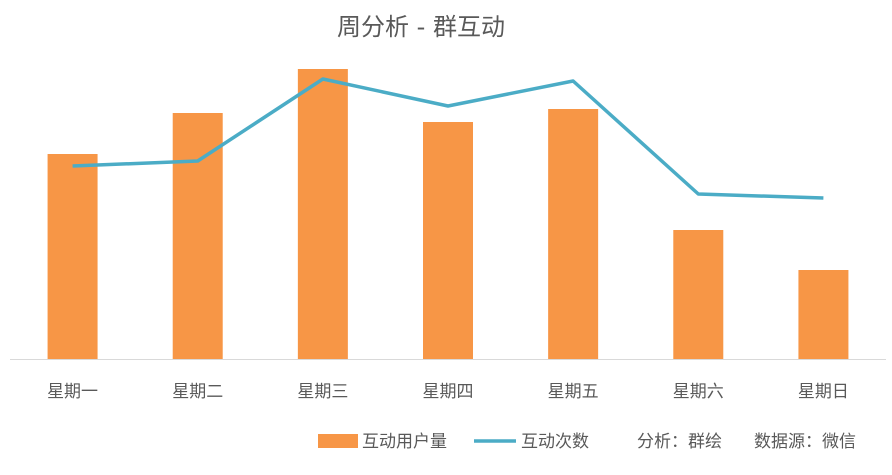 The image size is (892, 475). I want to click on x-axis-ticks: 星期一 星期二 星期三 星期四 星期五 星期六 星期日, so click(448, 392).